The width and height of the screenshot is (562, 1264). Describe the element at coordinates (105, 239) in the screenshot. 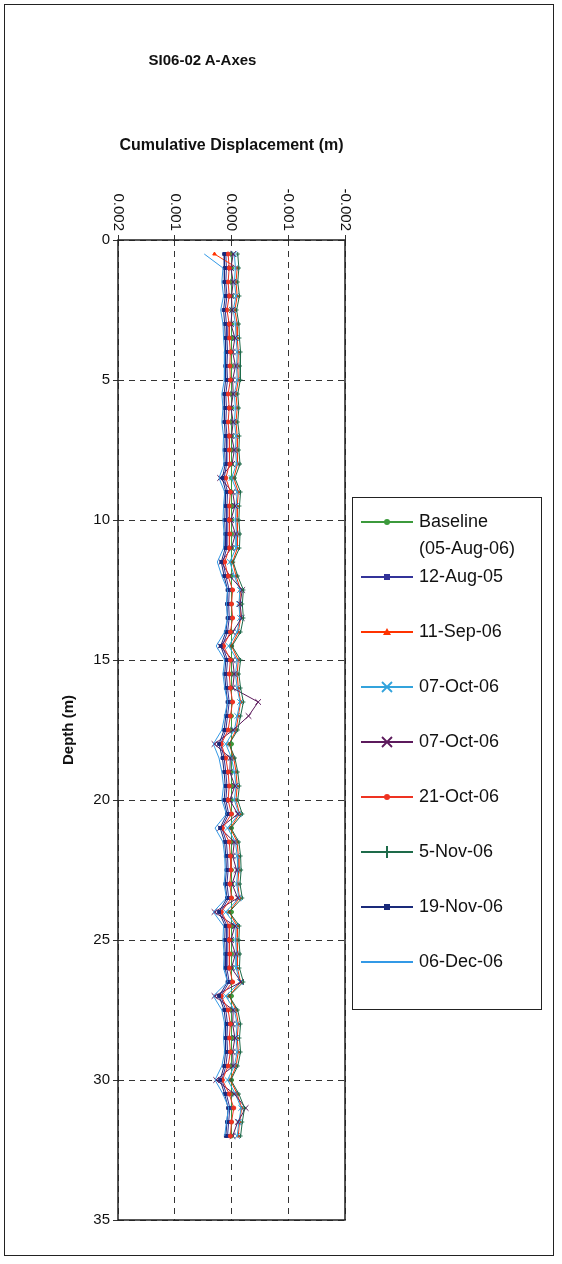

I see `y-tick-label: 0` at that location.